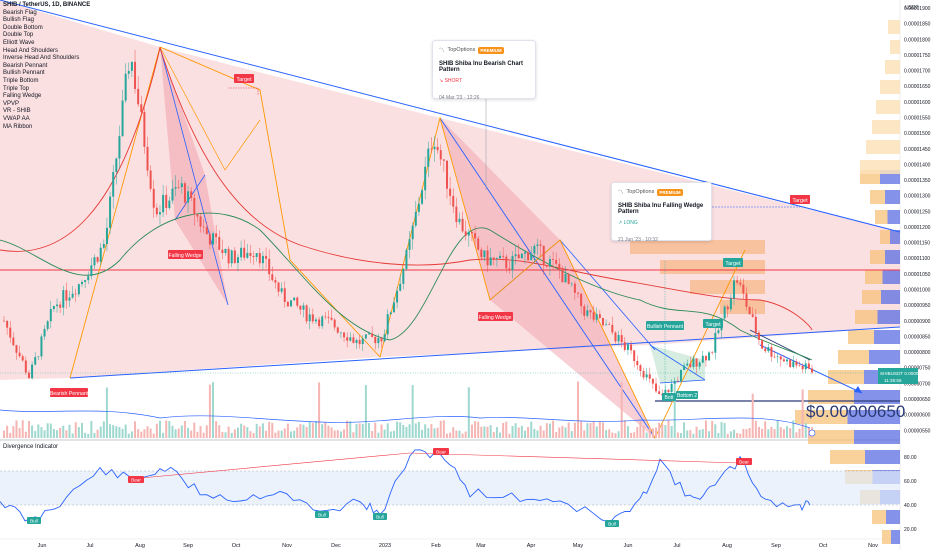 Image resolution: width=932 pixels, height=555 pixels. What do you see at coordinates (31, 50) in the screenshot?
I see `indicator-5: Head And Shoulders` at bounding box center [31, 50].